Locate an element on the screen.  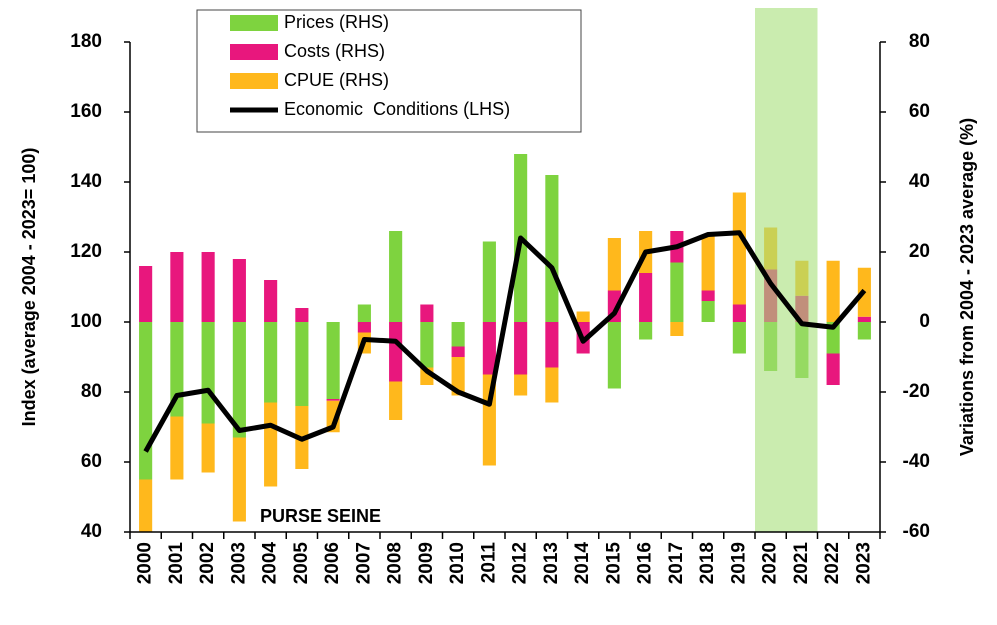
x-tick-label: 2020 is located at coordinates (770, 563).